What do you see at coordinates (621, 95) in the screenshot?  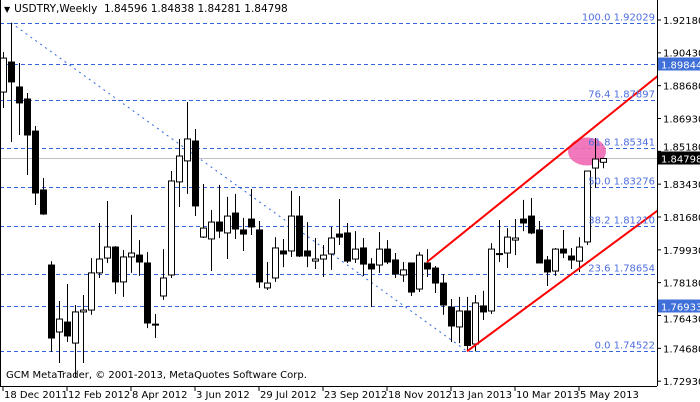 I see `fib-level-label: 76.4 1.87897` at bounding box center [621, 95].